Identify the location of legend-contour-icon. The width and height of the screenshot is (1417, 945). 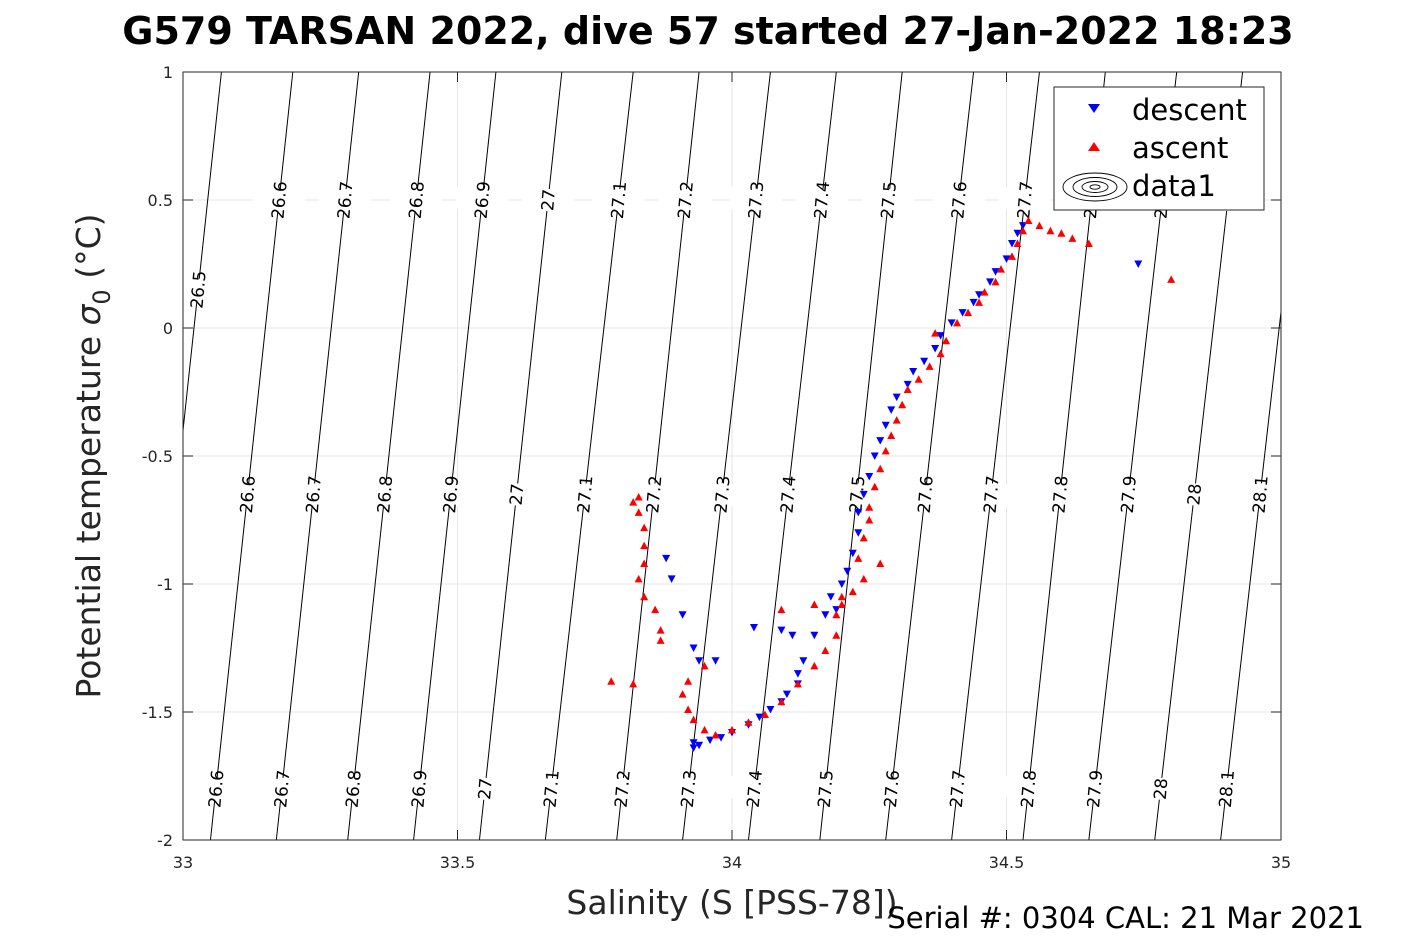
(1095, 187).